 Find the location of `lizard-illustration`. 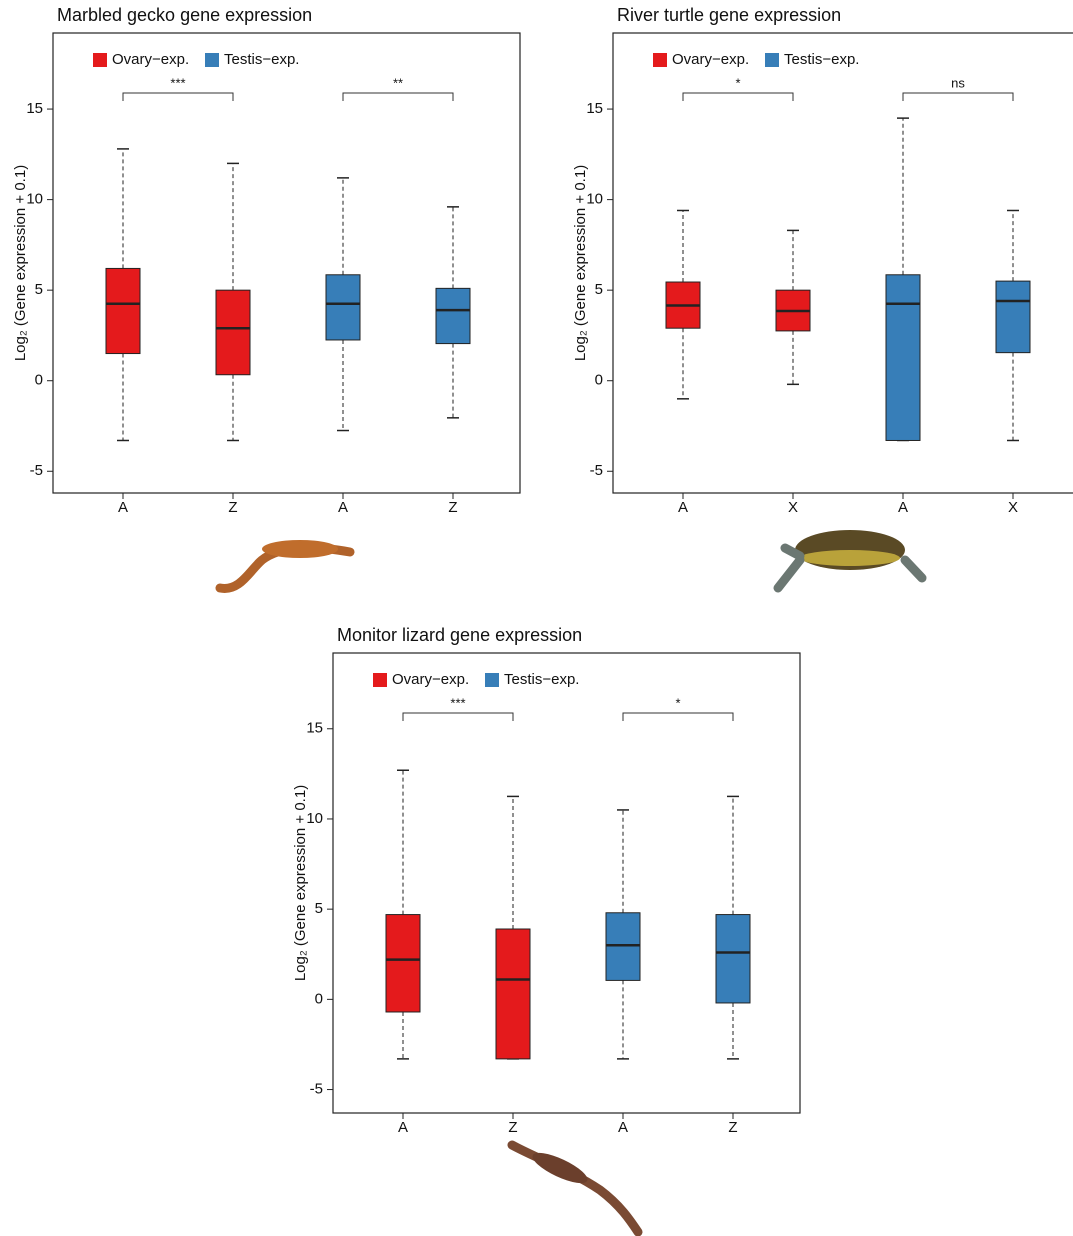

lizard-illustration is located at coordinates (575, 1188).